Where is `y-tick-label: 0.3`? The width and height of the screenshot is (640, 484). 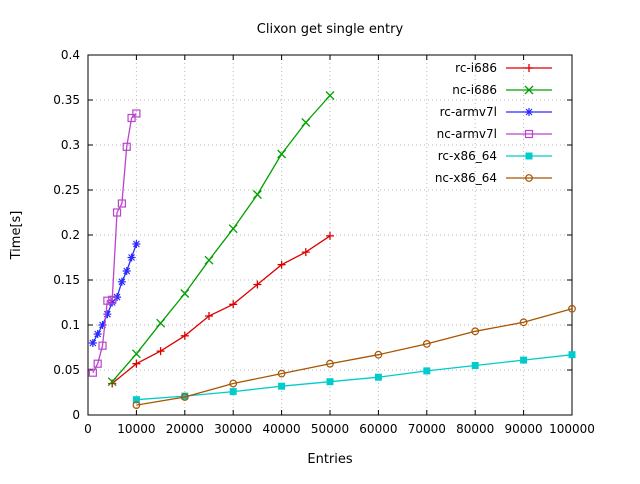
y-tick-label: 0.3 is located at coordinates (70, 145).